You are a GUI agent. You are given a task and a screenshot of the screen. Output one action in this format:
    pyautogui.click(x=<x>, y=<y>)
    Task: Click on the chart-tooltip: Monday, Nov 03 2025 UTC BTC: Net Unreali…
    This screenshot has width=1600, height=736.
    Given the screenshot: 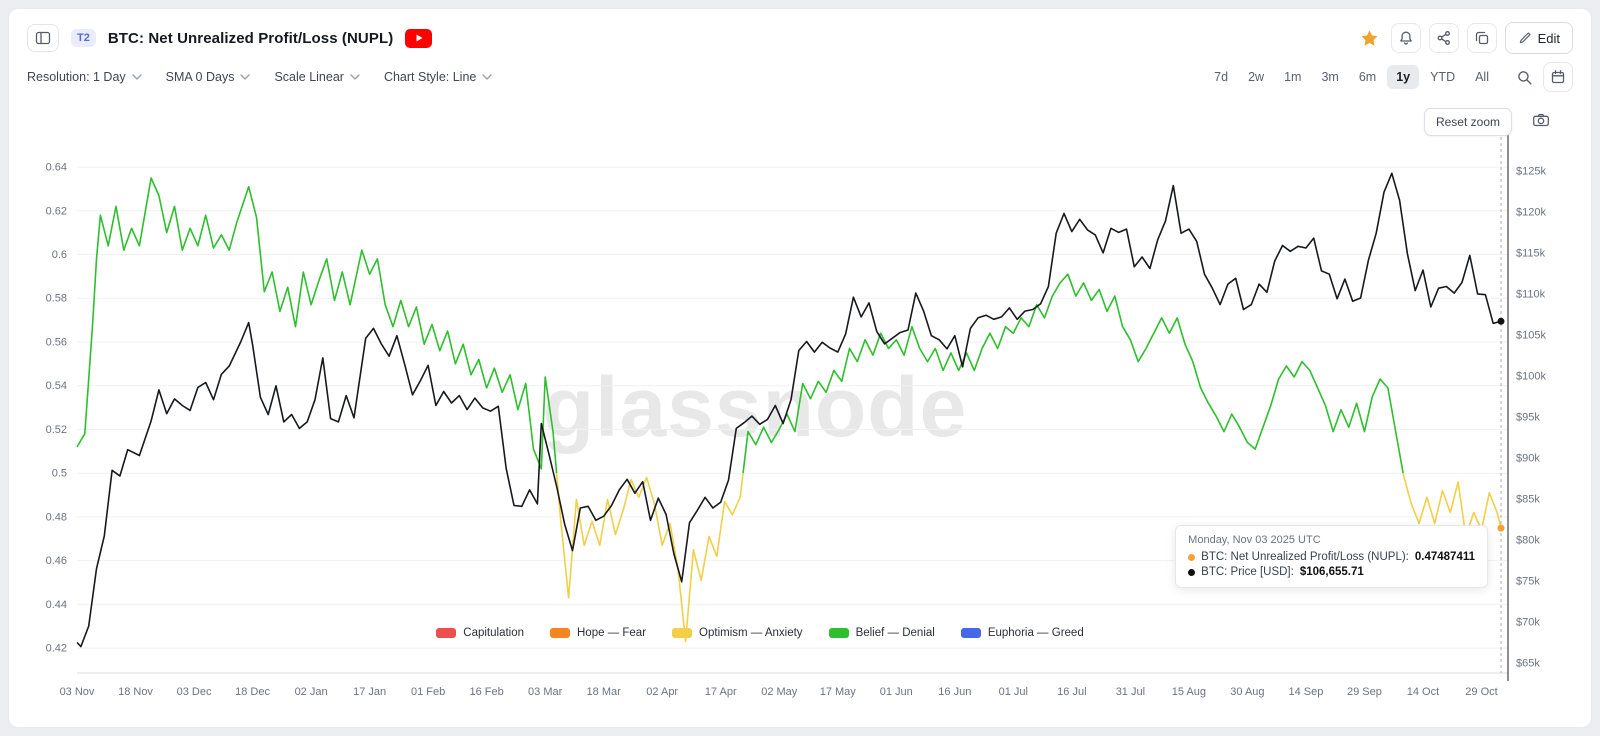 What is the action you would take?
    pyautogui.click(x=1331, y=556)
    